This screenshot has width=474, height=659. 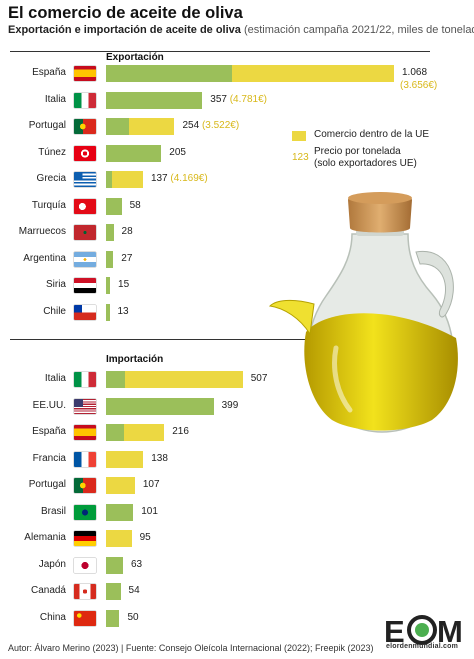 What do you see at coordinates (187, 178) in the screenshot?
I see `price-label: (4.169€)` at bounding box center [187, 178].